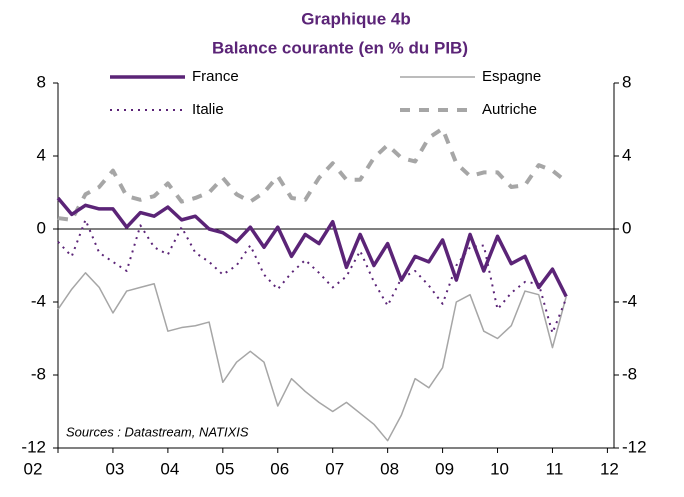 Image resolution: width=684 pixels, height=497 pixels. Describe the element at coordinates (215, 76) in the screenshot. I see `legend-label: France` at that location.